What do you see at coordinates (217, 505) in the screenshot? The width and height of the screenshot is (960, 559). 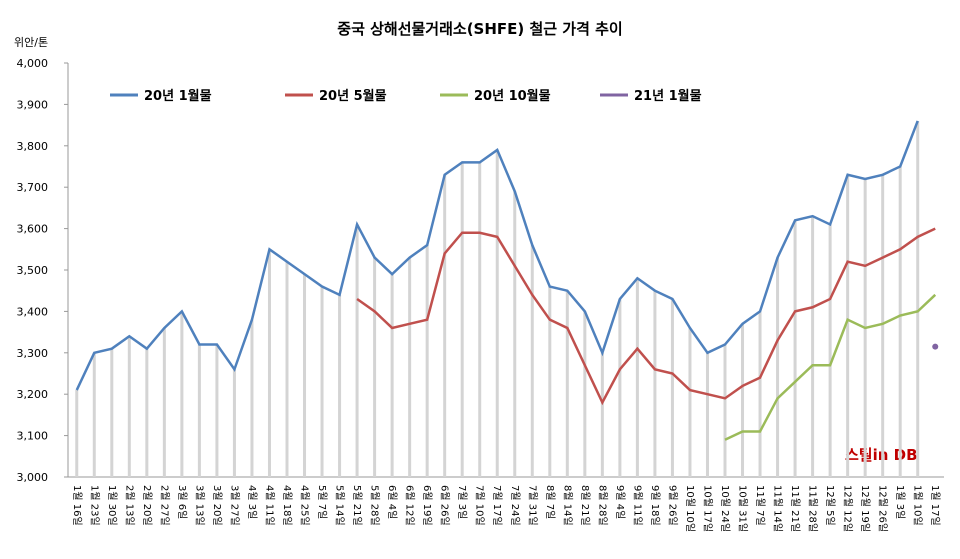 I see `x-tick-label: 3월 20일` at bounding box center [217, 505].